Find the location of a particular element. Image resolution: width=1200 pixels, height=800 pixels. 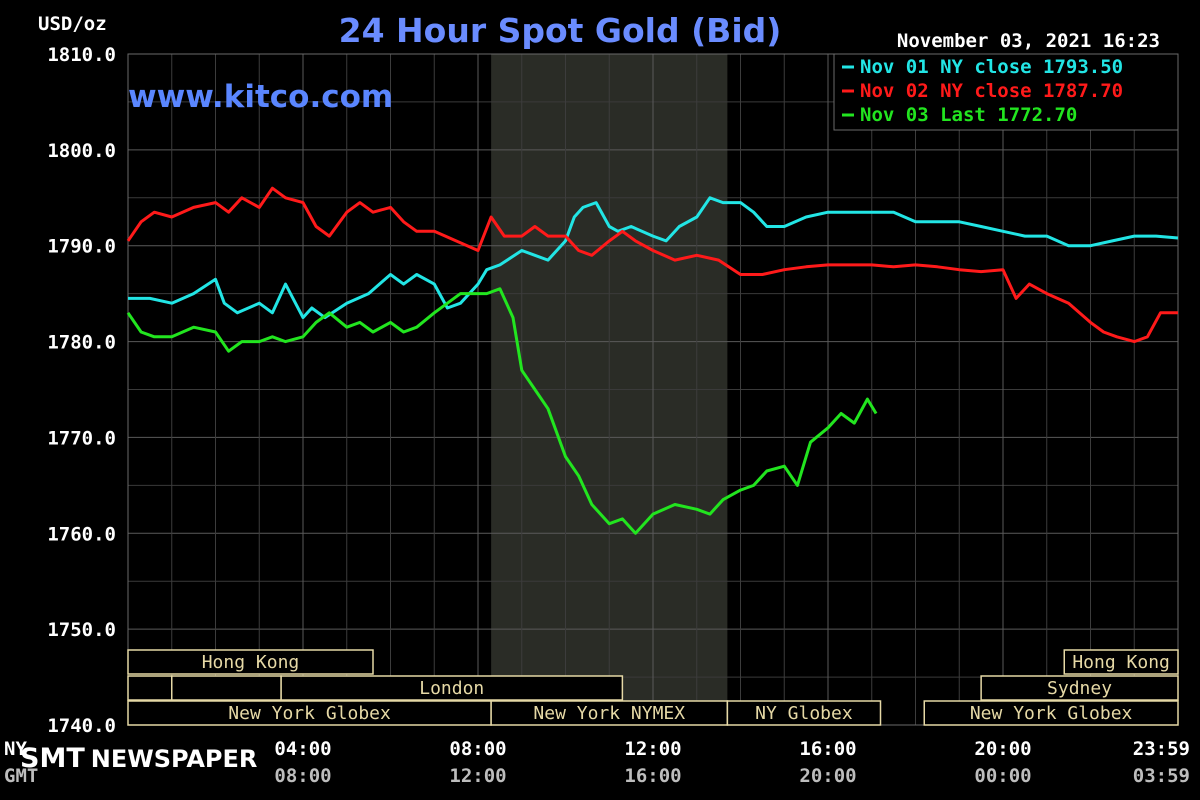

x-tick-label-top: 23:59 is located at coordinates (1161, 749).